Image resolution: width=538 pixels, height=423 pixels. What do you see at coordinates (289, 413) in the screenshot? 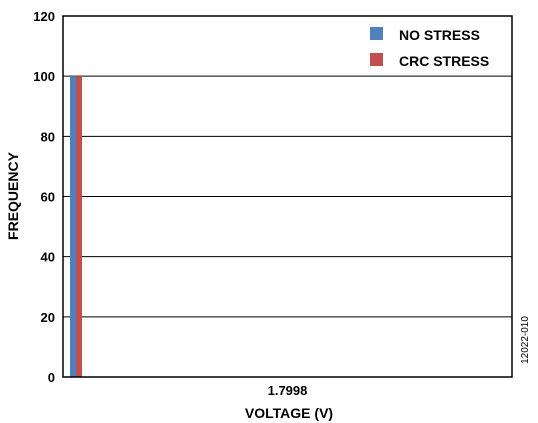
I see `x-axis-title: VOLTAGE (V)` at bounding box center [289, 413].